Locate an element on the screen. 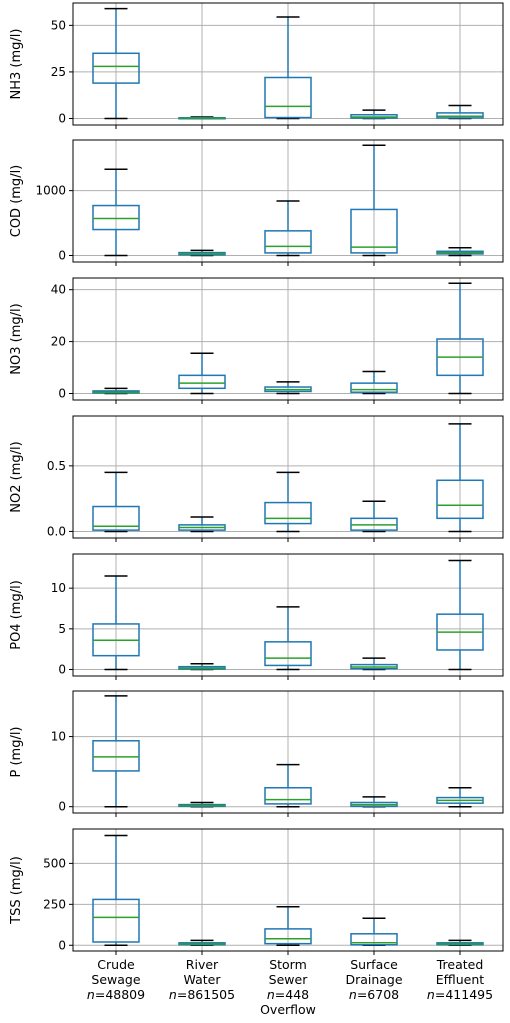  panel-1: 0 1000 COD (mg/l) is located at coordinates (256, 202).